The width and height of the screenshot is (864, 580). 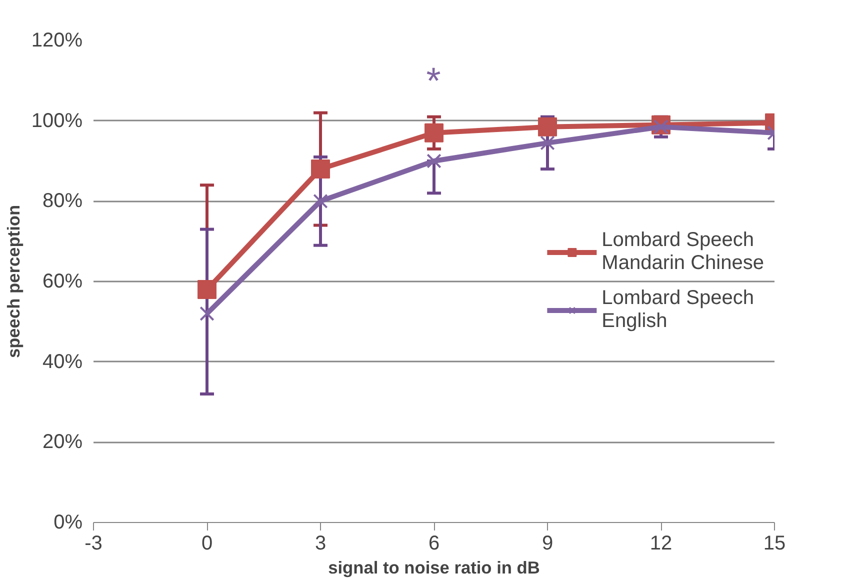 What do you see at coordinates (93, 543) in the screenshot?
I see `x-tick-label: -3` at bounding box center [93, 543].